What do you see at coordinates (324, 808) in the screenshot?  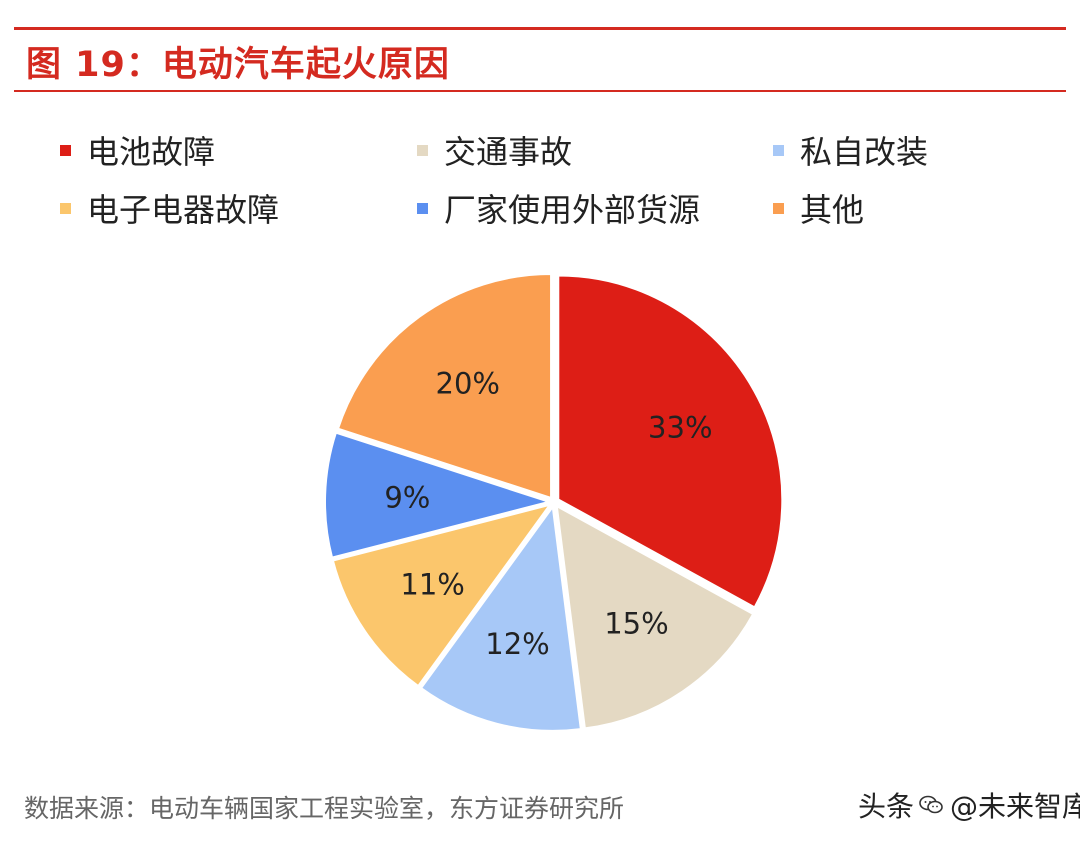 I see `source-note: 数据来源：电动车辆国家工程实验室，东方证券研究所` at bounding box center [324, 808].